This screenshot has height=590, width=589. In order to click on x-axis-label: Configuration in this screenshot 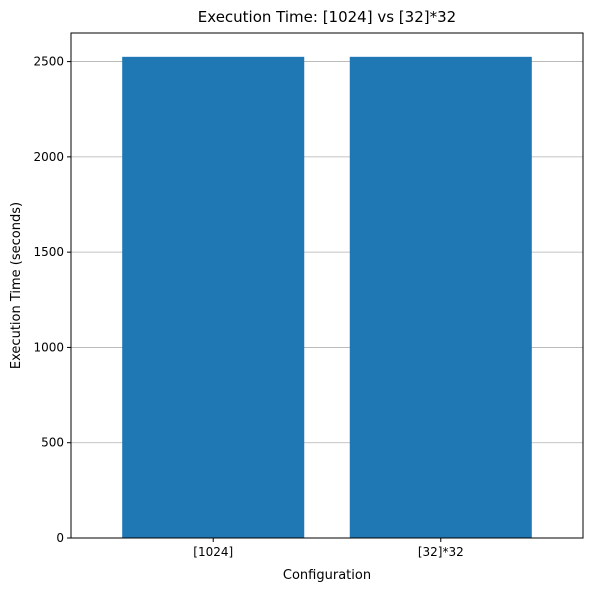, I will do `click(327, 575)`.